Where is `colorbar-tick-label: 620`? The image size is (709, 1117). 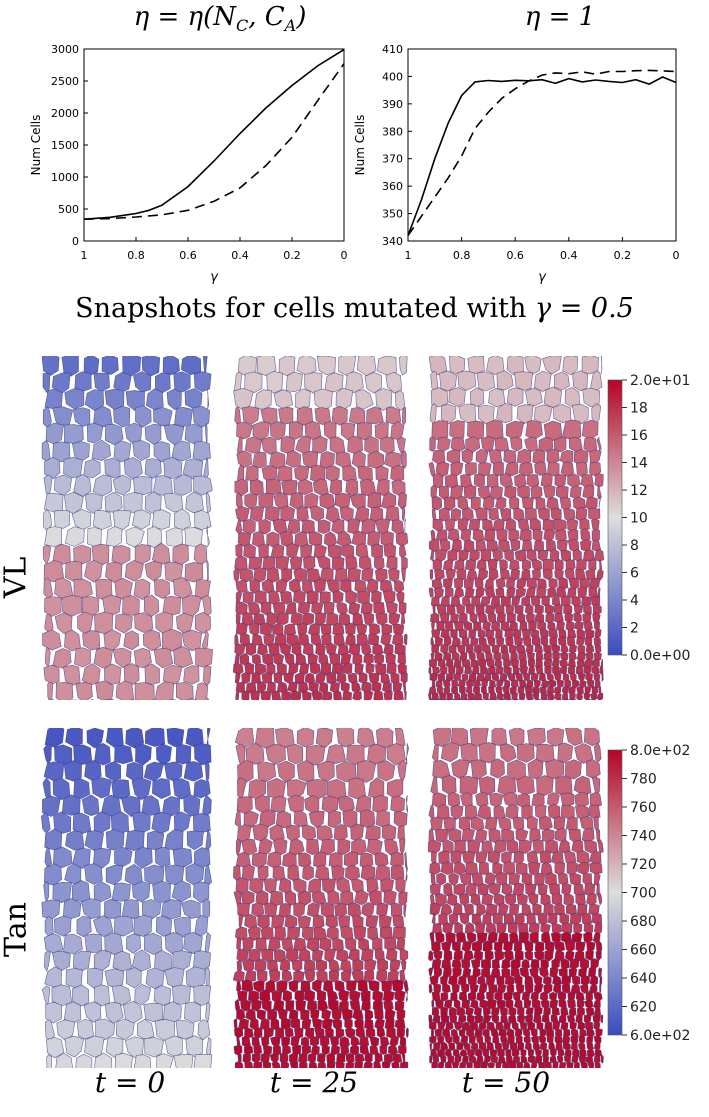
colorbar-tick-label: 620 is located at coordinates (643, 1008).